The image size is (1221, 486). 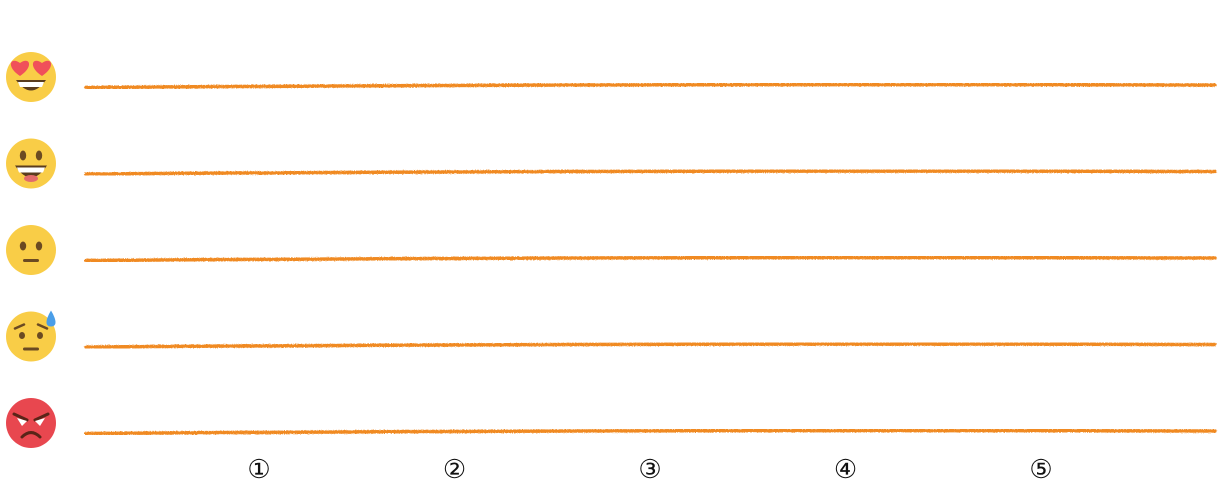 What do you see at coordinates (845, 470) in the screenshot?
I see `x-label-4: ④` at bounding box center [845, 470].